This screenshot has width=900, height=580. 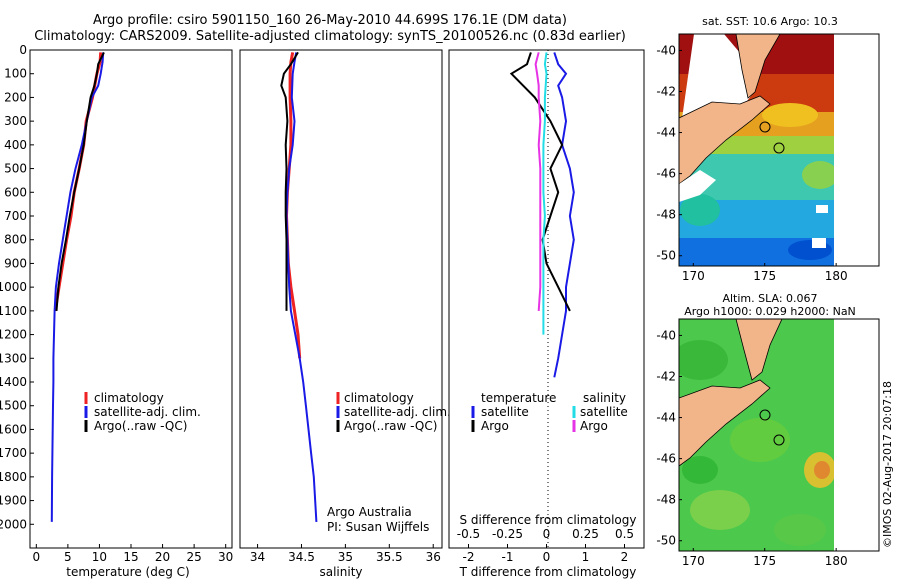 What do you see at coordinates (15, 97) in the screenshot?
I see `depth-tick-label: 200` at bounding box center [15, 97].